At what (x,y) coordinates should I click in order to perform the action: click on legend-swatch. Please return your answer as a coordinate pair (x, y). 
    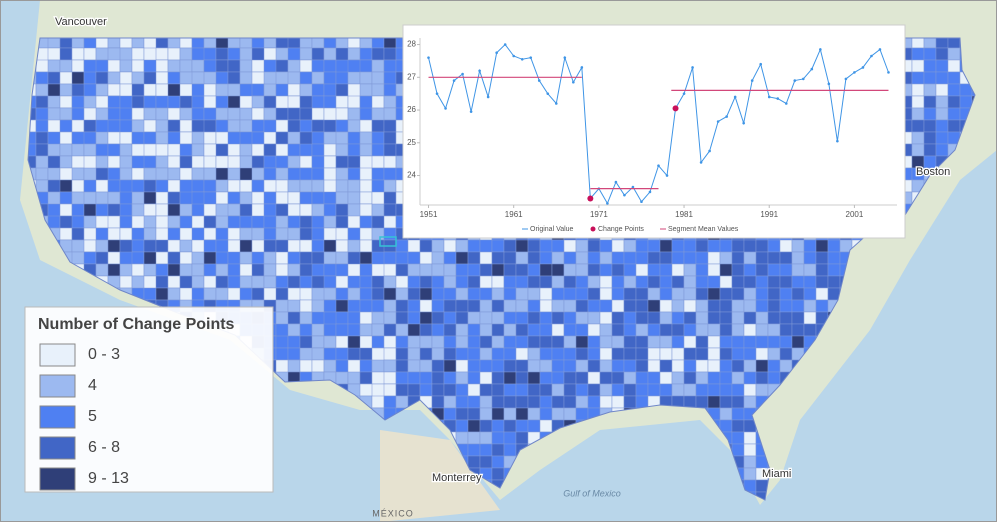
    Looking at the image, I should click on (57, 355).